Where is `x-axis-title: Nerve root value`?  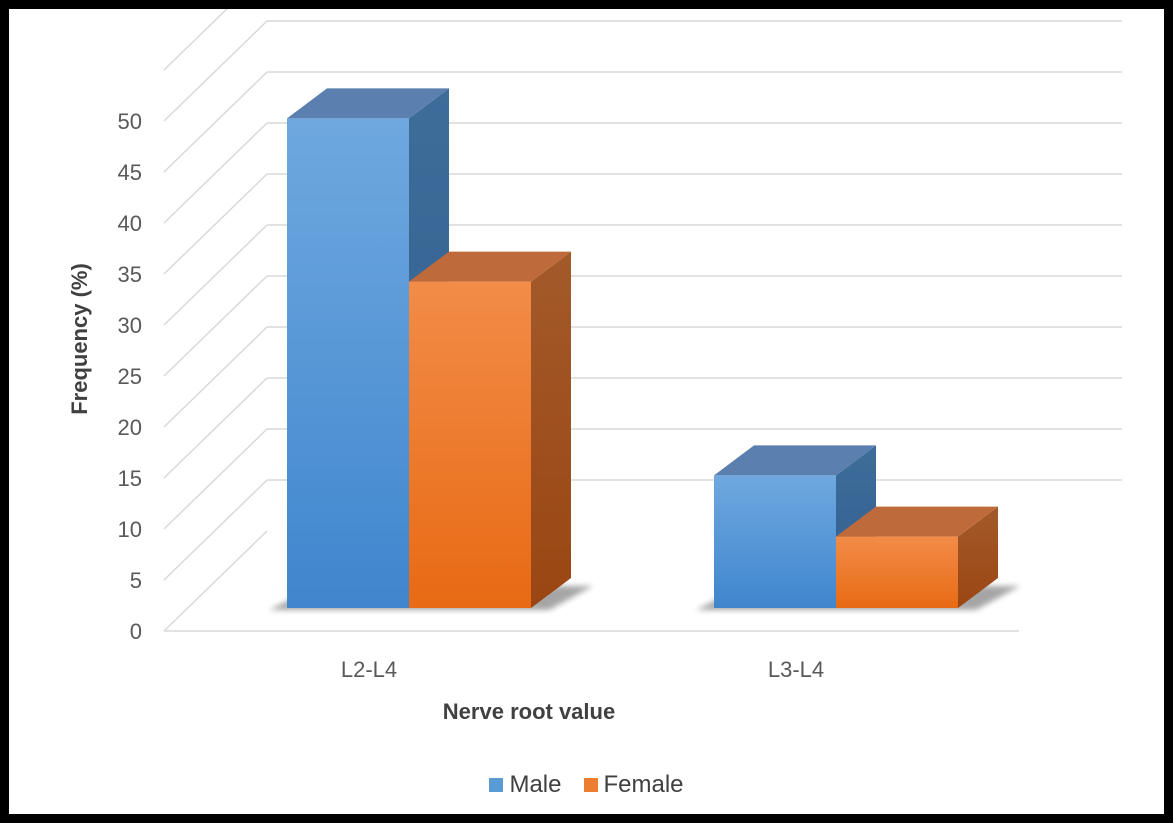 x-axis-title: Nerve root value is located at coordinates (529, 711).